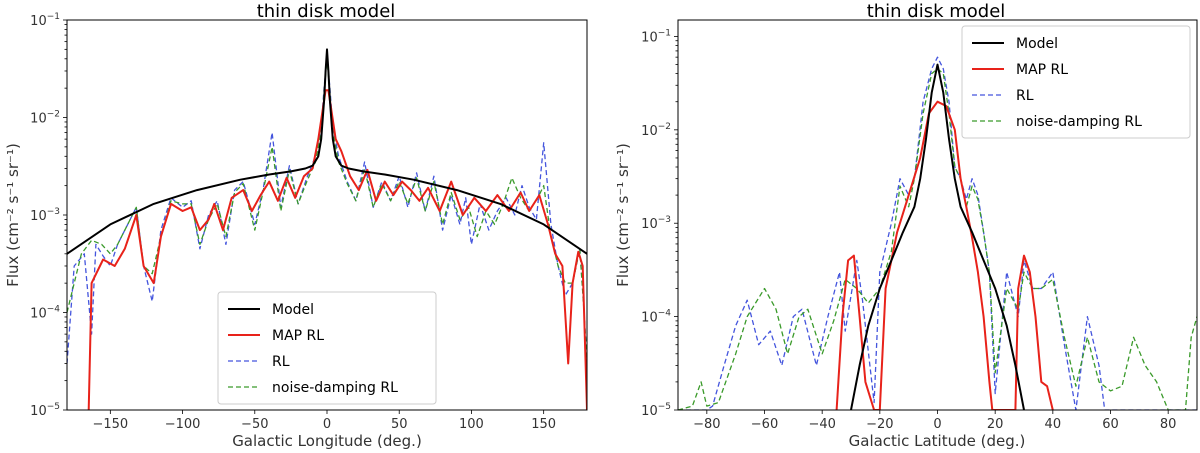 The height and width of the screenshot is (453, 1200). I want to click on x-tick-label: 20, so click(995, 424).